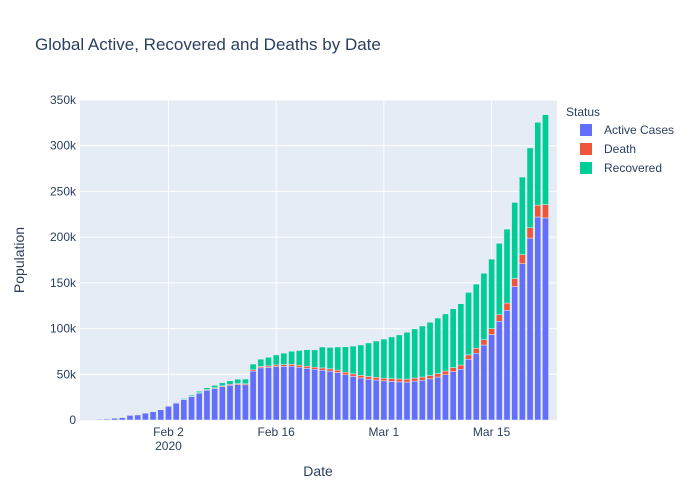 This screenshot has height=500, width=700. Describe the element at coordinates (384, 432) in the screenshot. I see `x-tick-label: Mar 1` at that location.